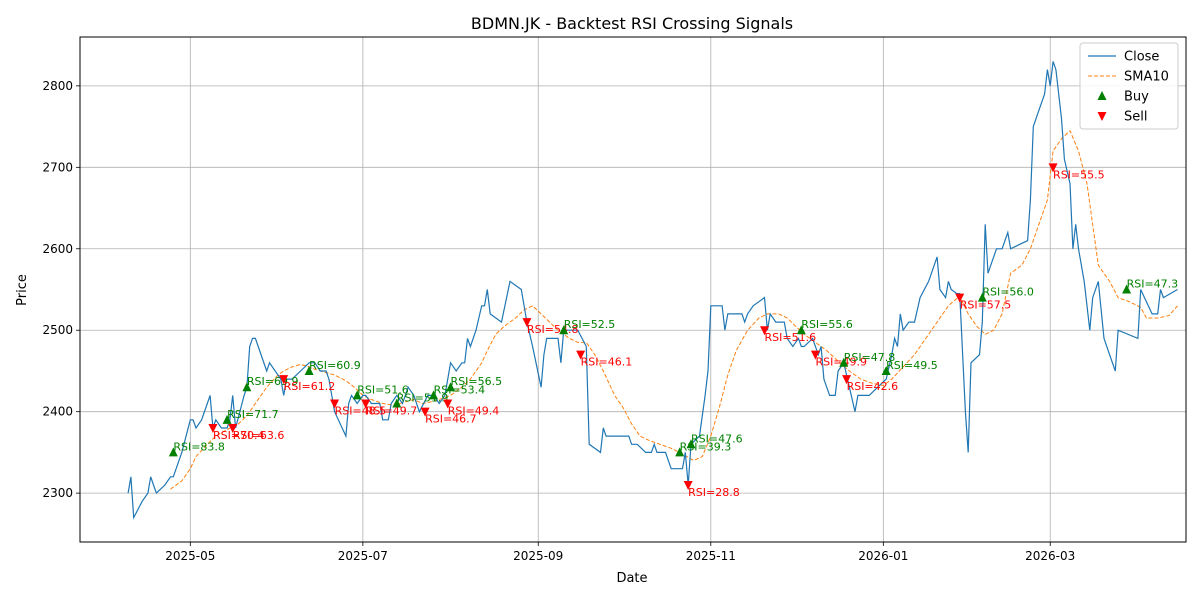  What do you see at coordinates (1136, 97) in the screenshot?
I see `legend-label-buy: Buy` at bounding box center [1136, 97].